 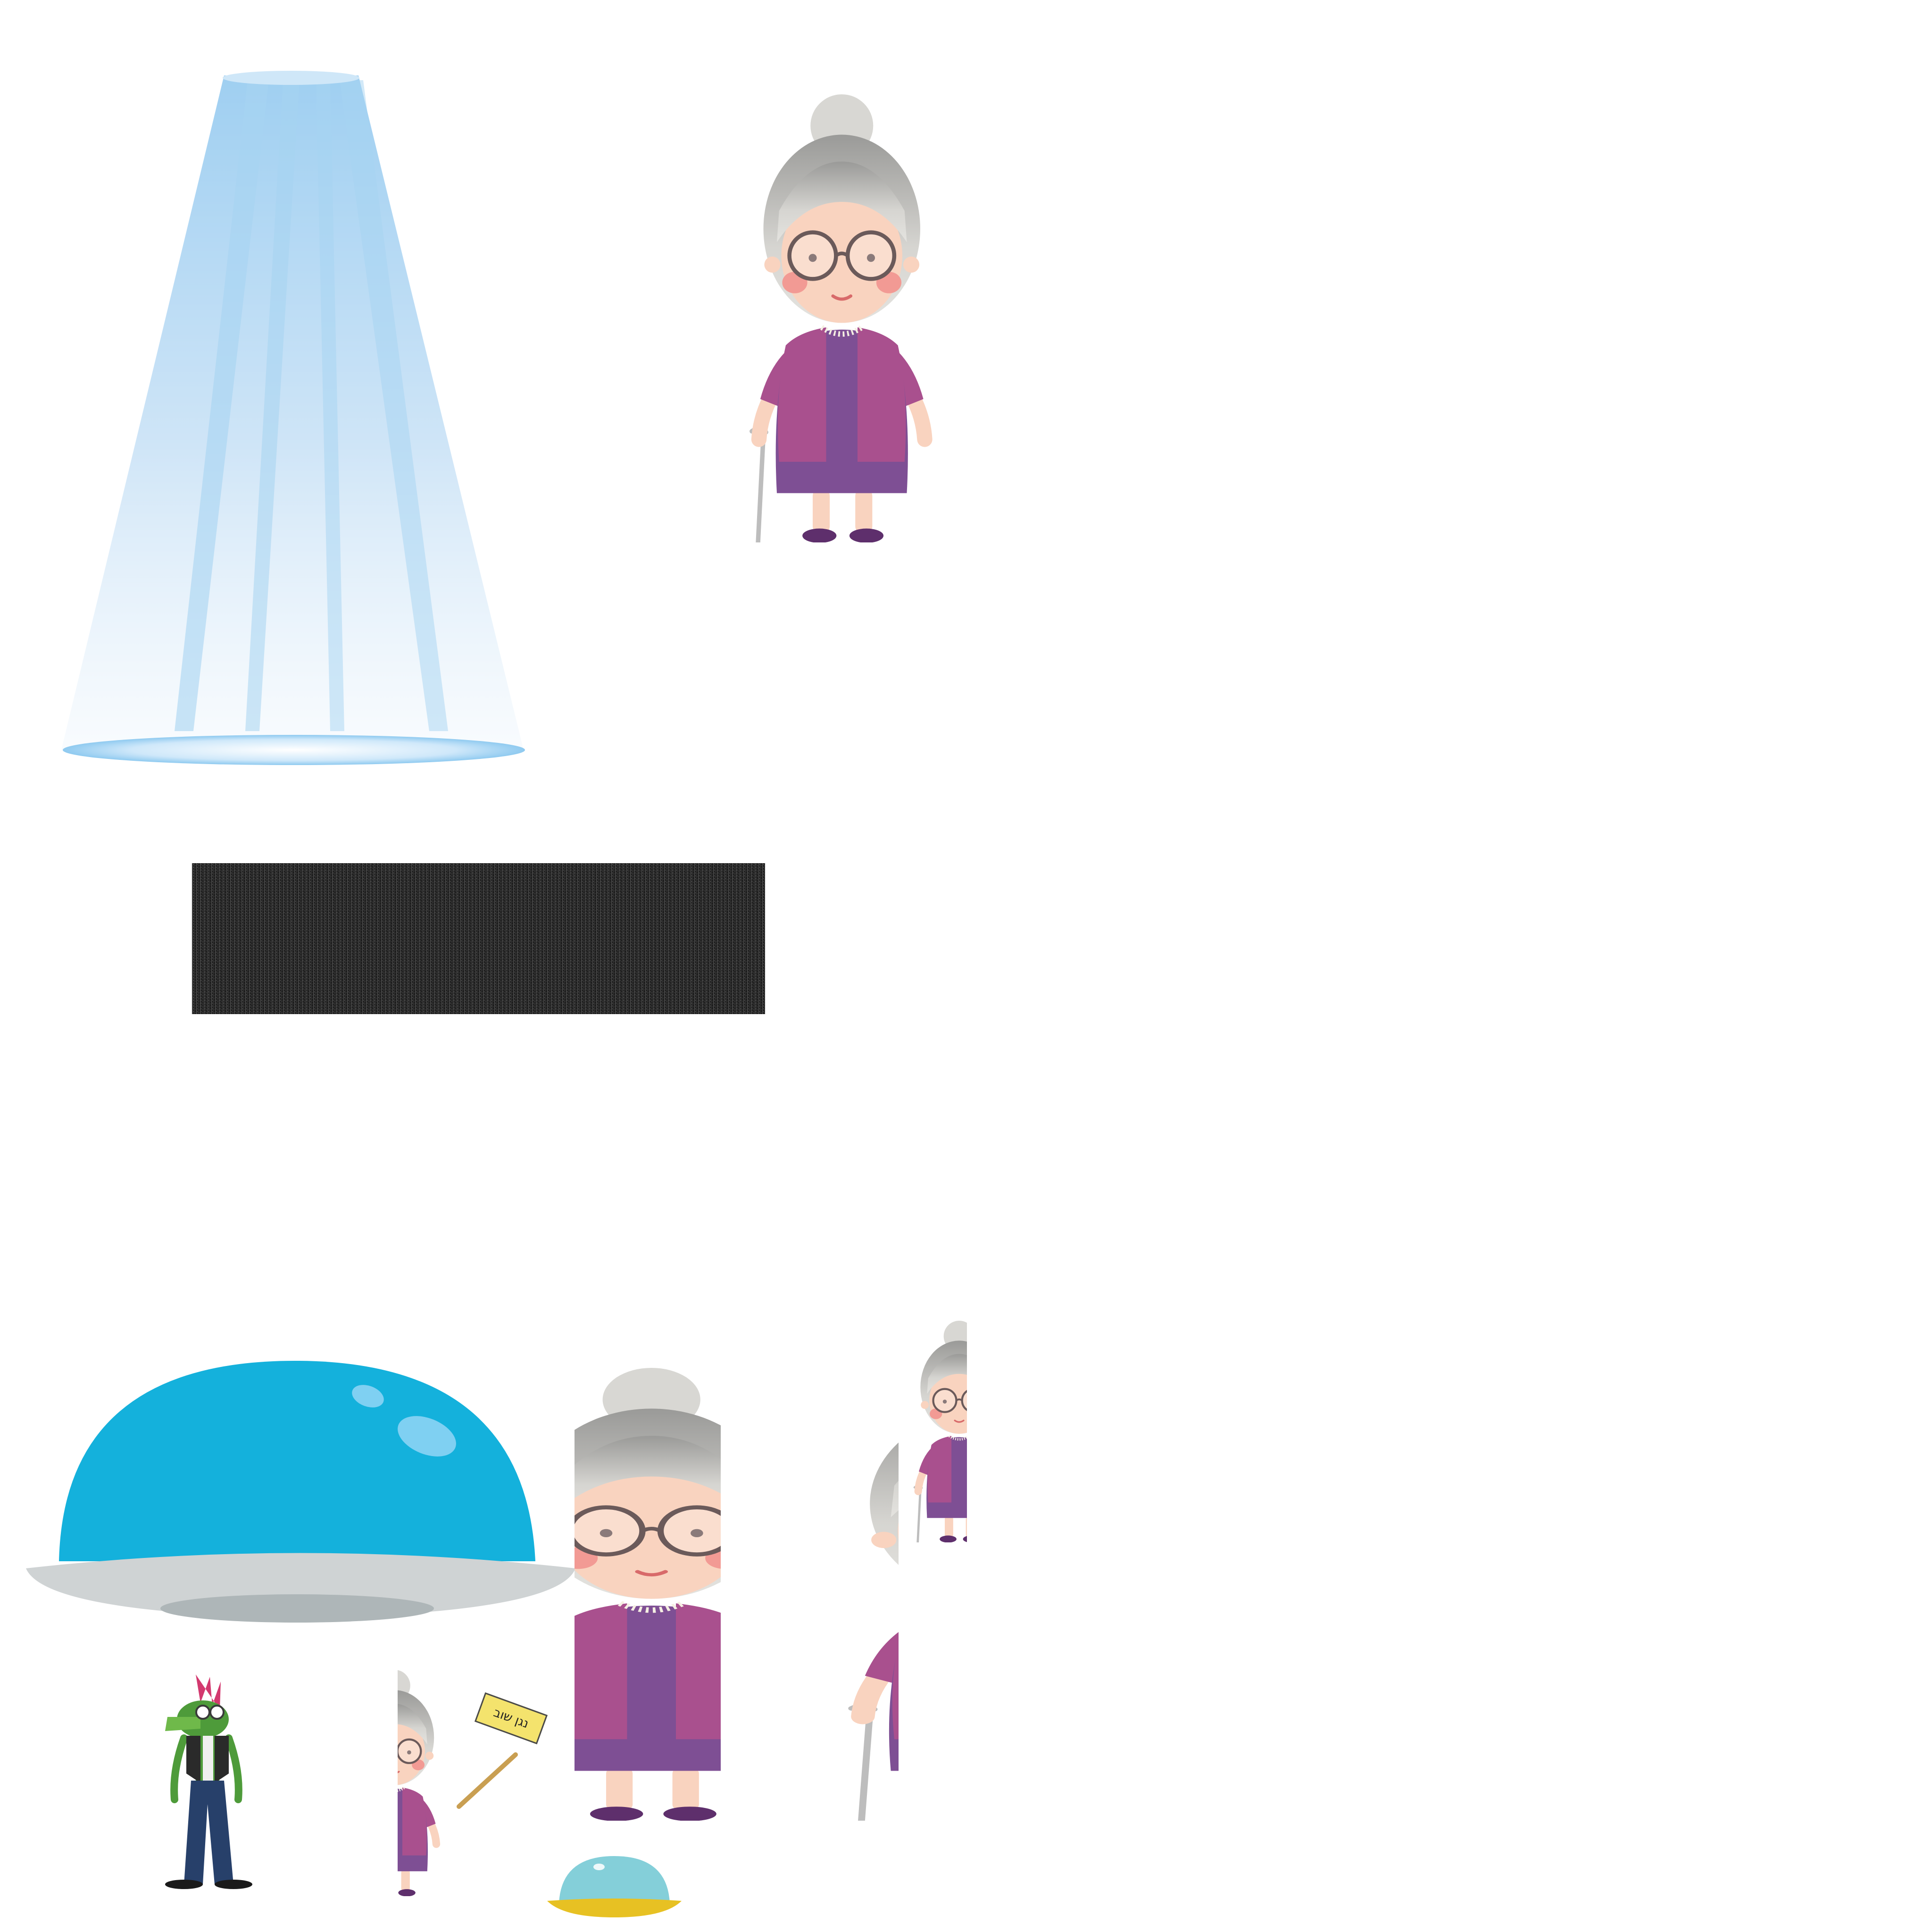 What do you see at coordinates (839, 318) in the screenshot?
I see `grandma-full` at bounding box center [839, 318].